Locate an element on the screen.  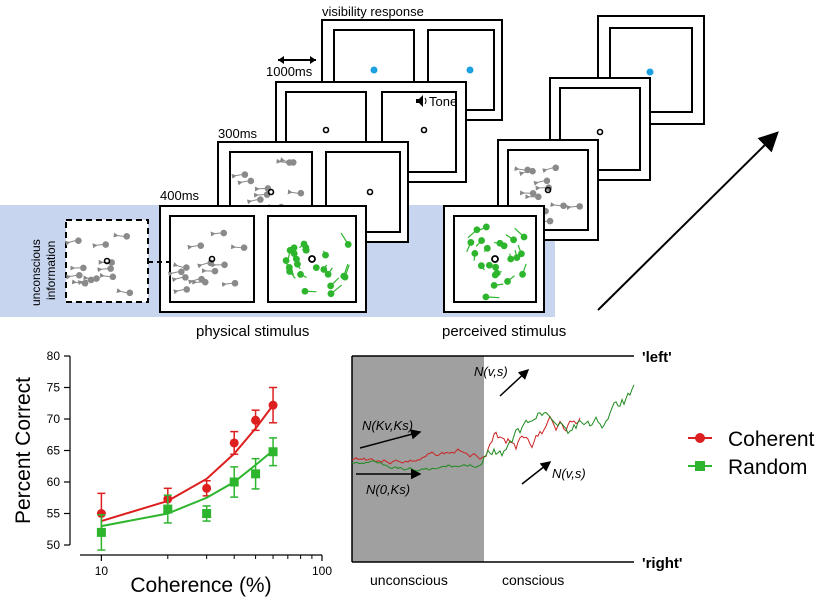
label-left-bound: 'left' is located at coordinates (657, 357).